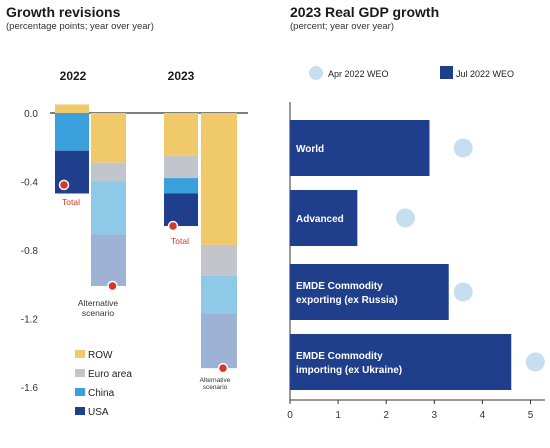 The width and height of the screenshot is (550, 448). What do you see at coordinates (349, 370) in the screenshot?
I see `gdp-bar-label-emde-commodity-importing-ex-ukraine-line2: importing (ex Ukraine)` at bounding box center [349, 370].